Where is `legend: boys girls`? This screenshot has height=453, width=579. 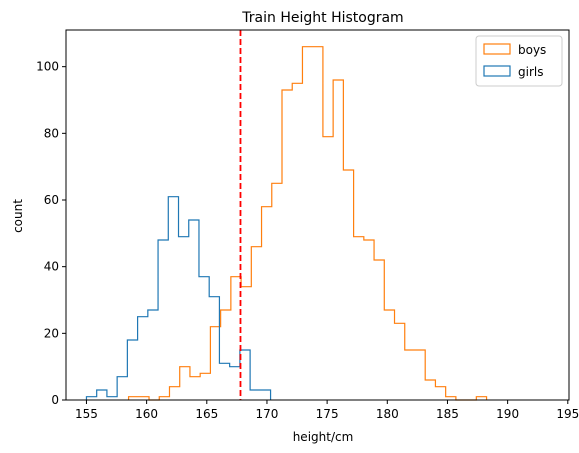 legend: boys girls is located at coordinates (519, 61).